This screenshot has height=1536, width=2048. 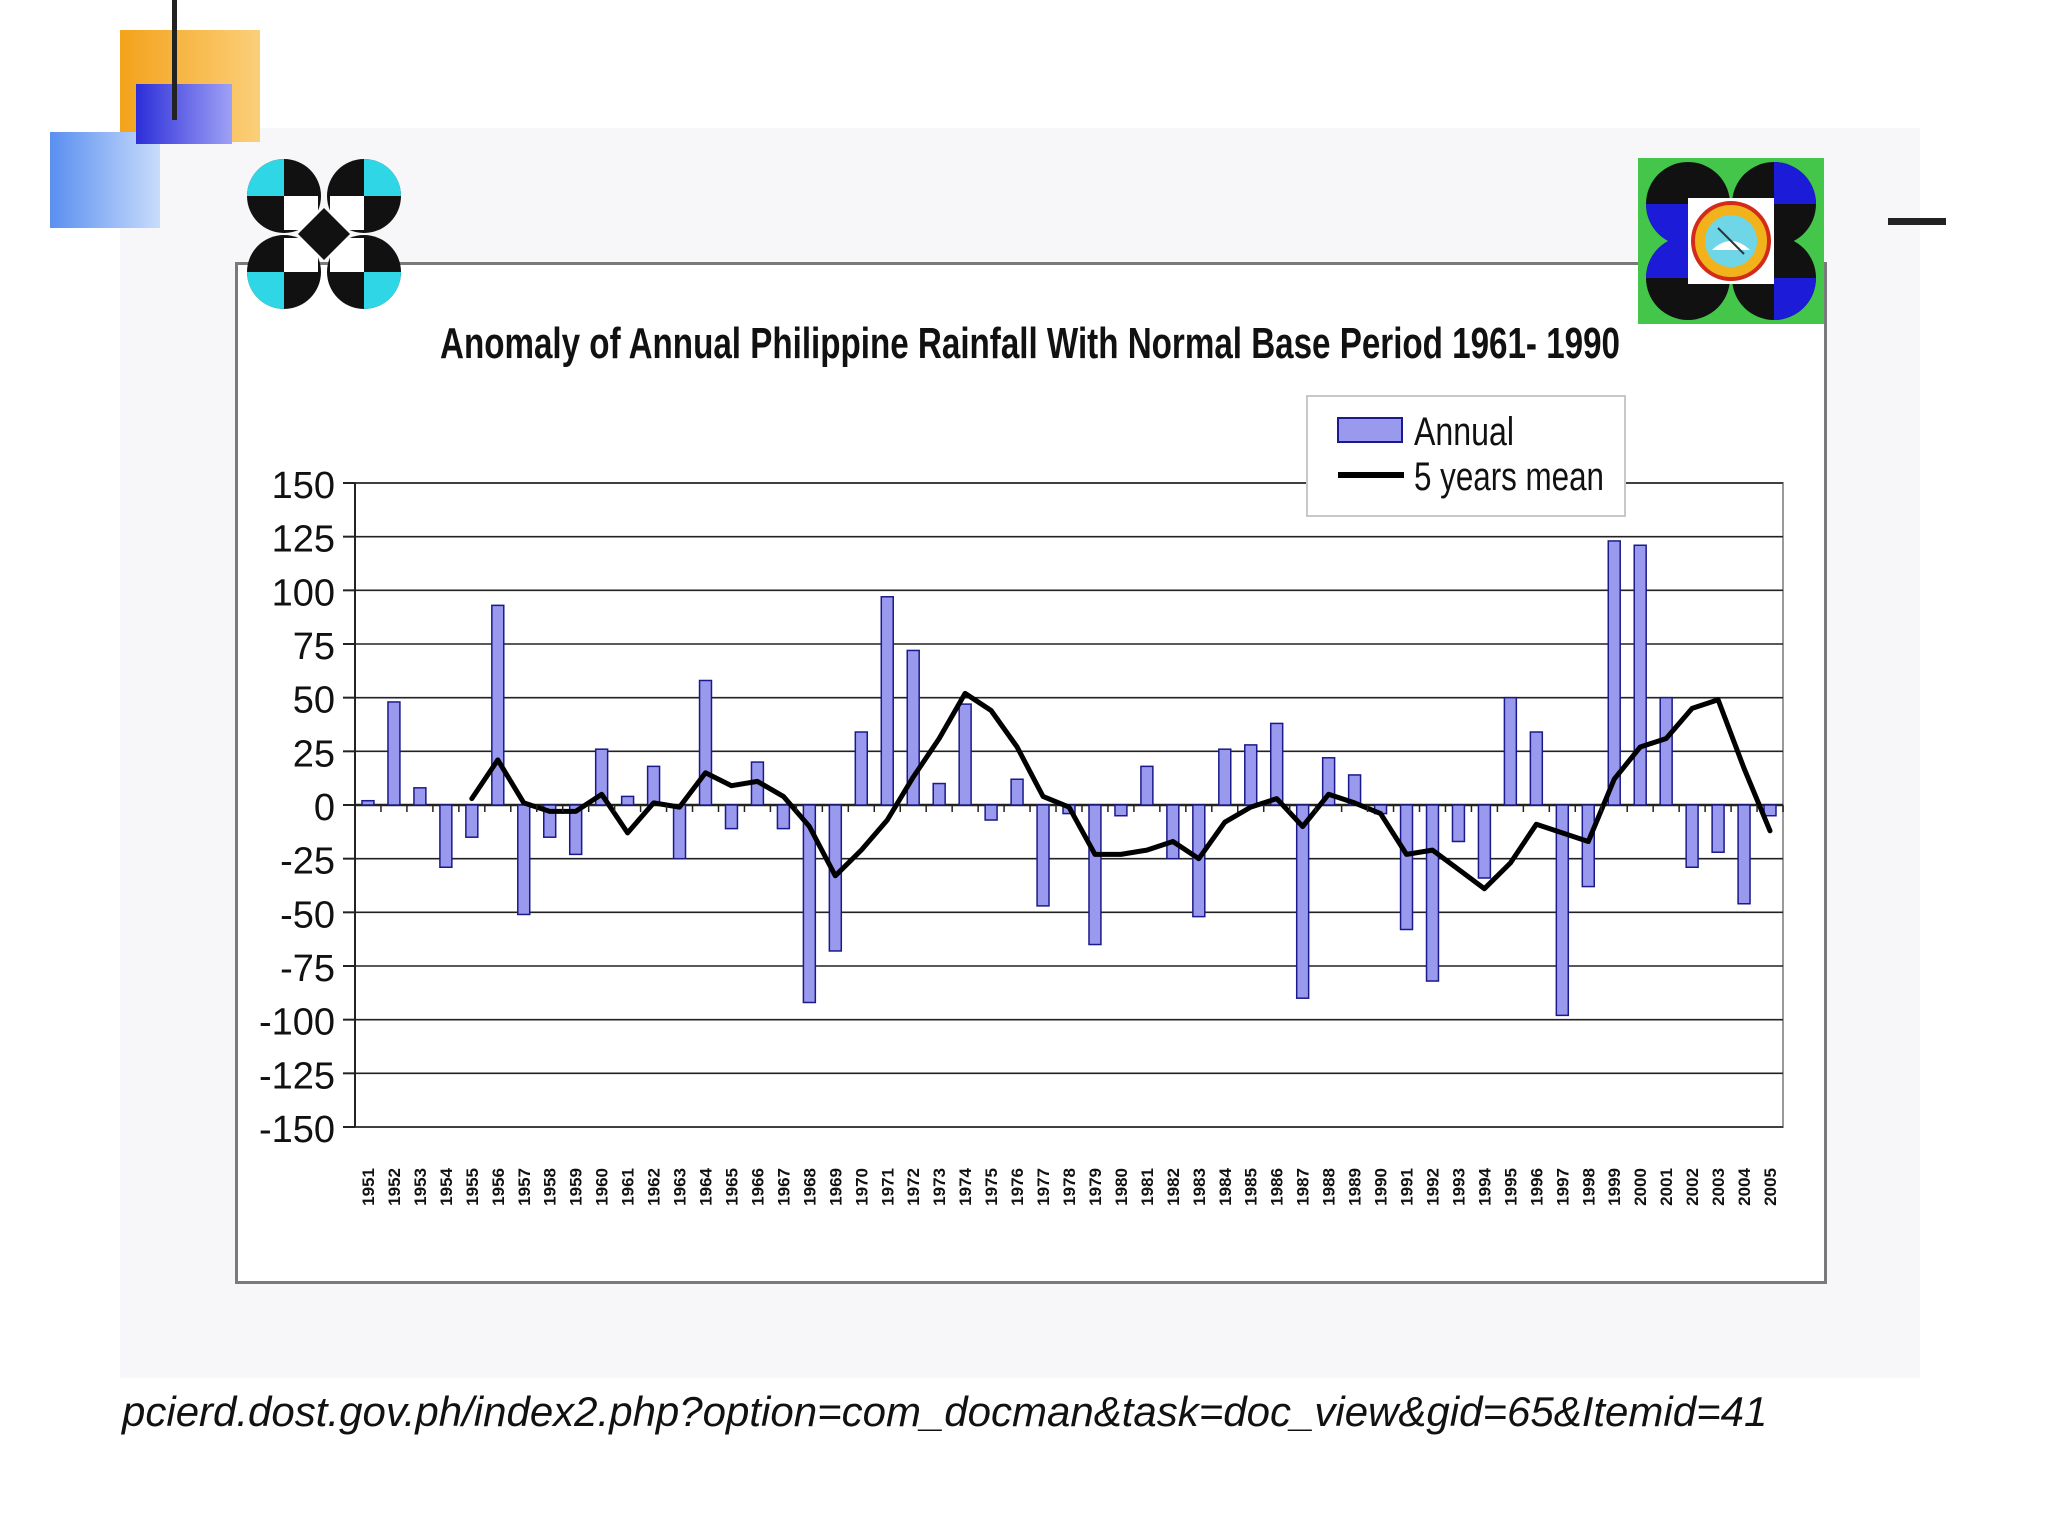 I want to click on x-tick-label: 1977, so click(x=1043, y=1187).